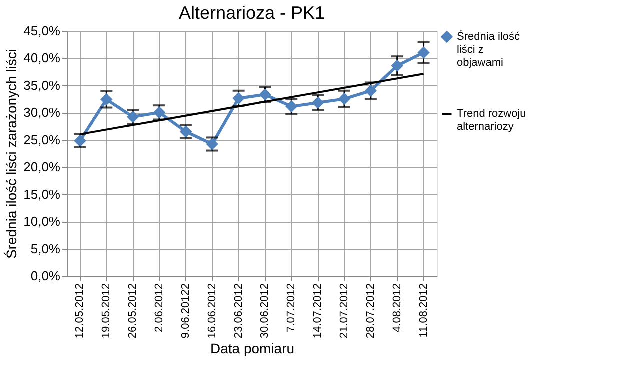 This screenshot has height=388, width=620. What do you see at coordinates (42, 194) in the screenshot?
I see `y-tick-label: 15,0%` at bounding box center [42, 194].